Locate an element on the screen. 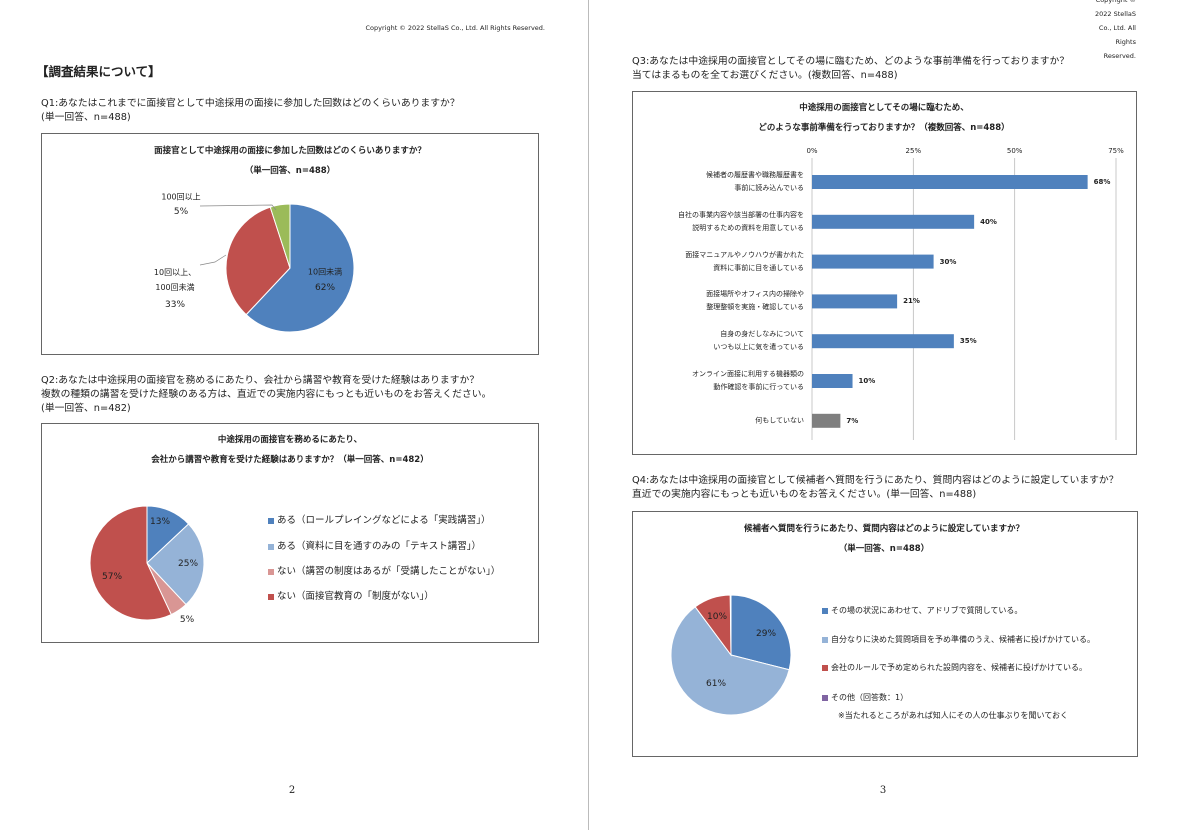  data-label: 57% is located at coordinates (112, 577).